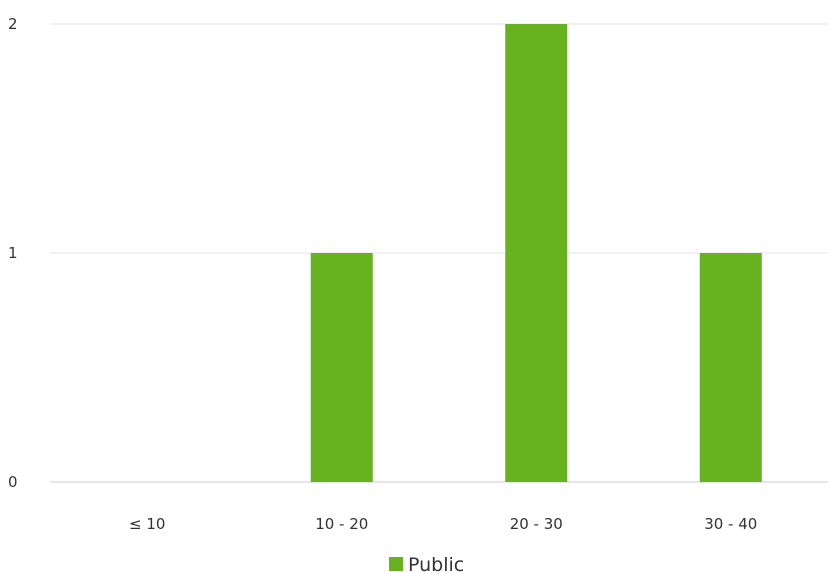 The height and width of the screenshot is (572, 832). I want to click on y-axis-ticks: 0 1 2, so click(13, 253).